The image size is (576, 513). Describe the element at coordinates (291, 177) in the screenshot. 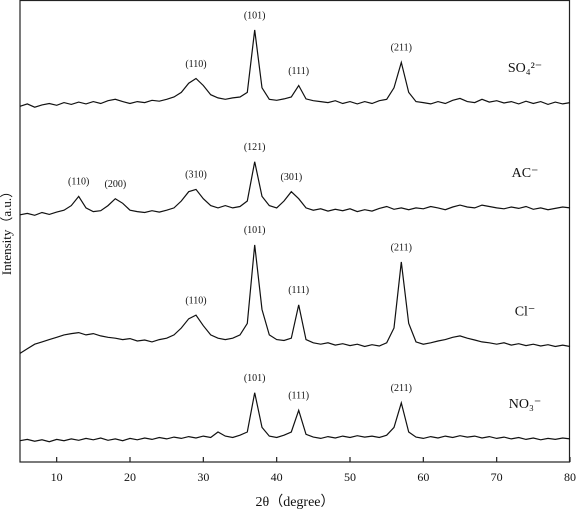

I see `peak-label: (301)` at that location.